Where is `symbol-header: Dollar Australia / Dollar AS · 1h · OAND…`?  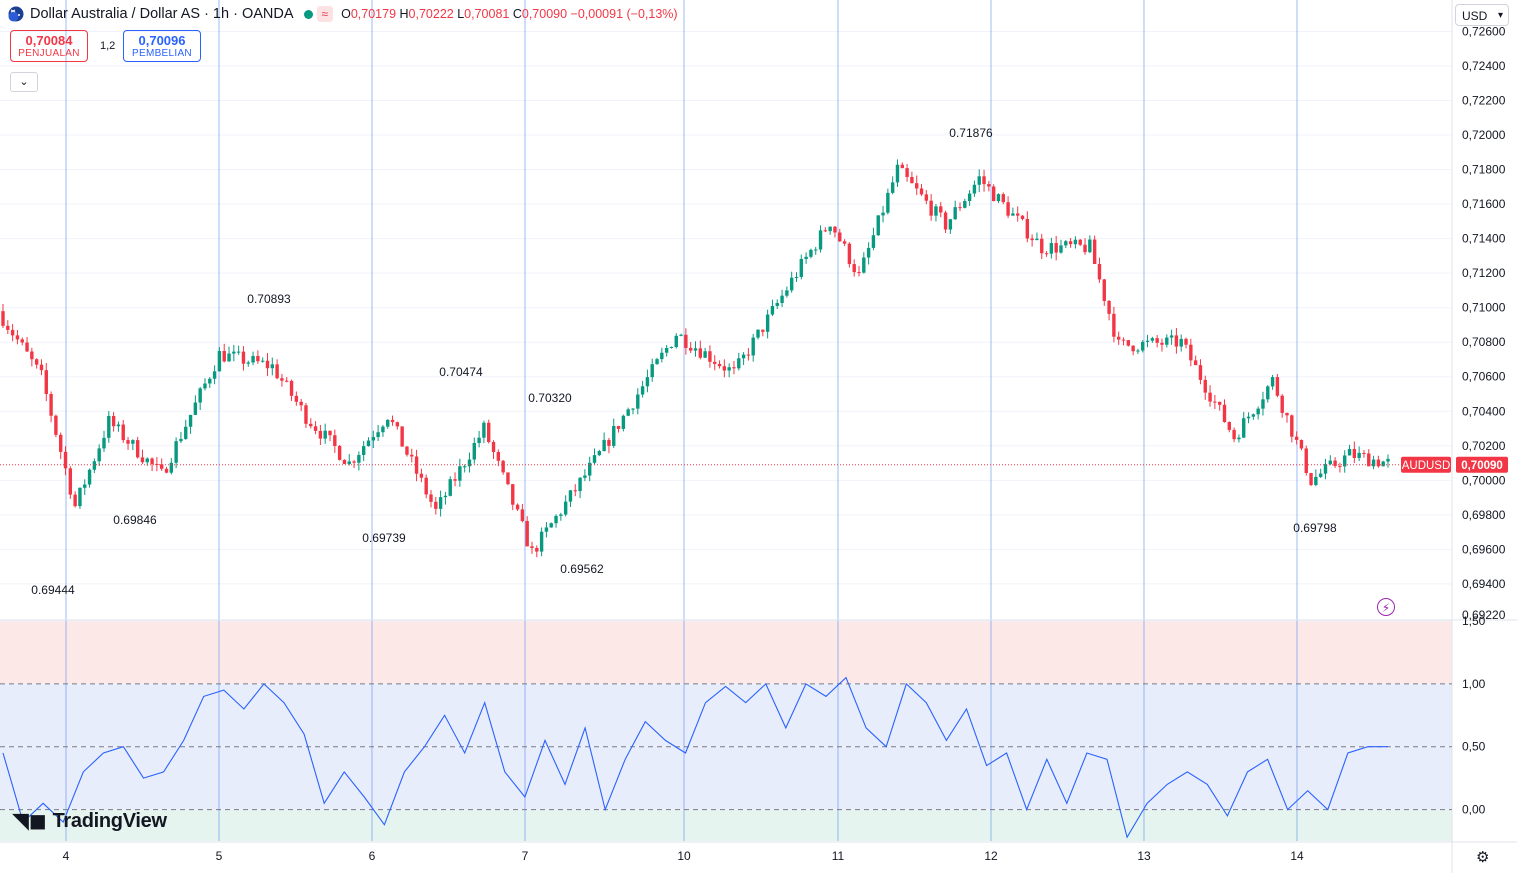
symbol-header: Dollar Australia / Dollar AS · 1h · OAND… is located at coordinates (343, 14).